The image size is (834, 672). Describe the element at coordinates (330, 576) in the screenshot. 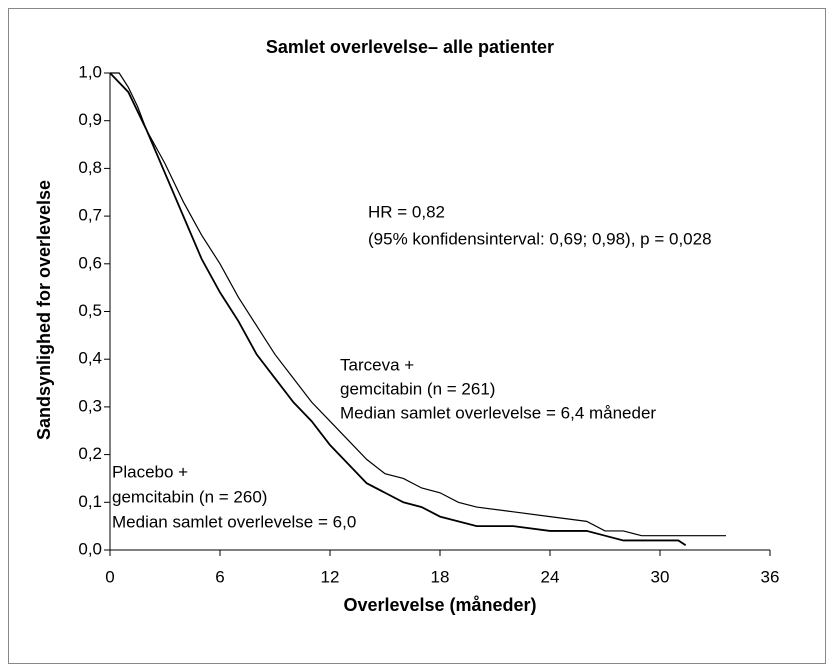

I see `x-tick-label: 12` at that location.